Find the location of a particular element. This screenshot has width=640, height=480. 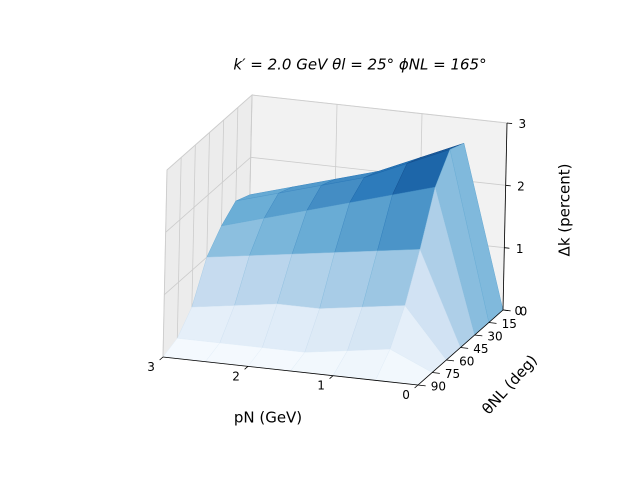

z-axis-label: Δk (percent) is located at coordinates (565, 210).